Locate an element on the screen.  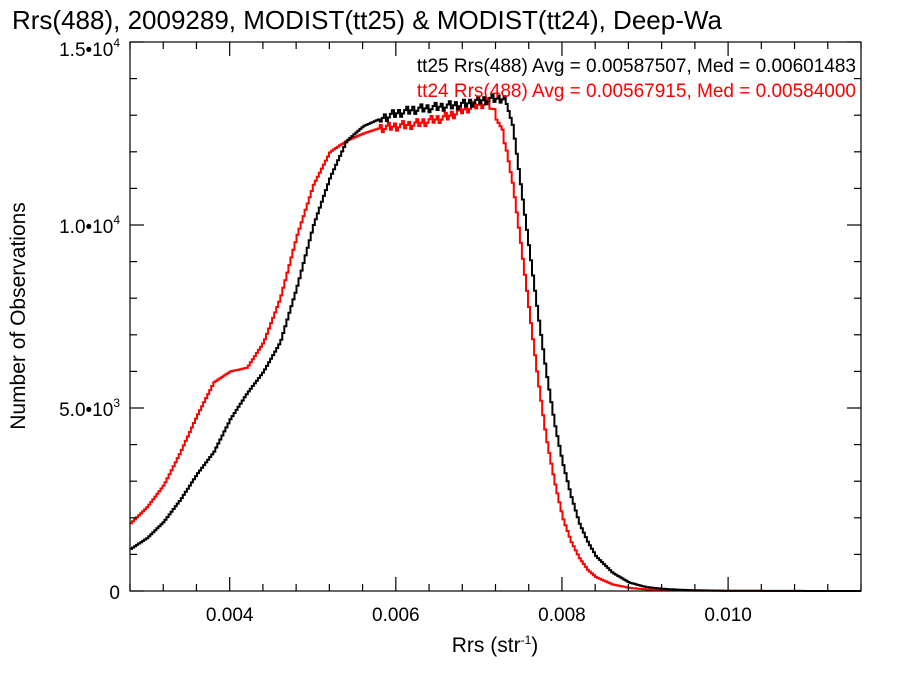
x-tick-label: 0.008 is located at coordinates (562, 615).